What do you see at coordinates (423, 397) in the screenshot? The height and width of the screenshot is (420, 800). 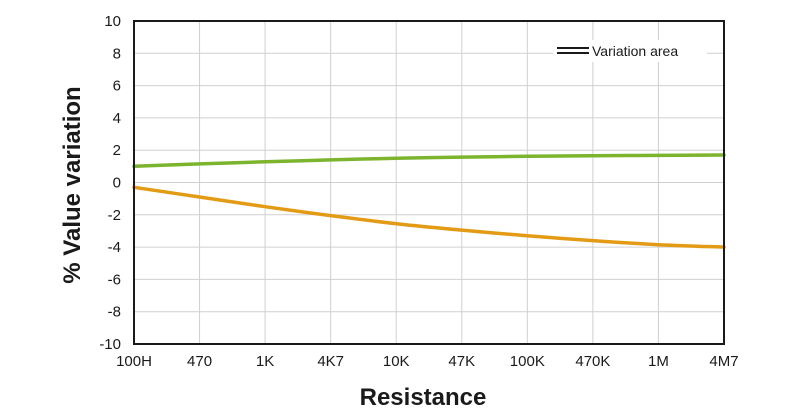 I see `x-axis-title: Resistance` at bounding box center [423, 397].